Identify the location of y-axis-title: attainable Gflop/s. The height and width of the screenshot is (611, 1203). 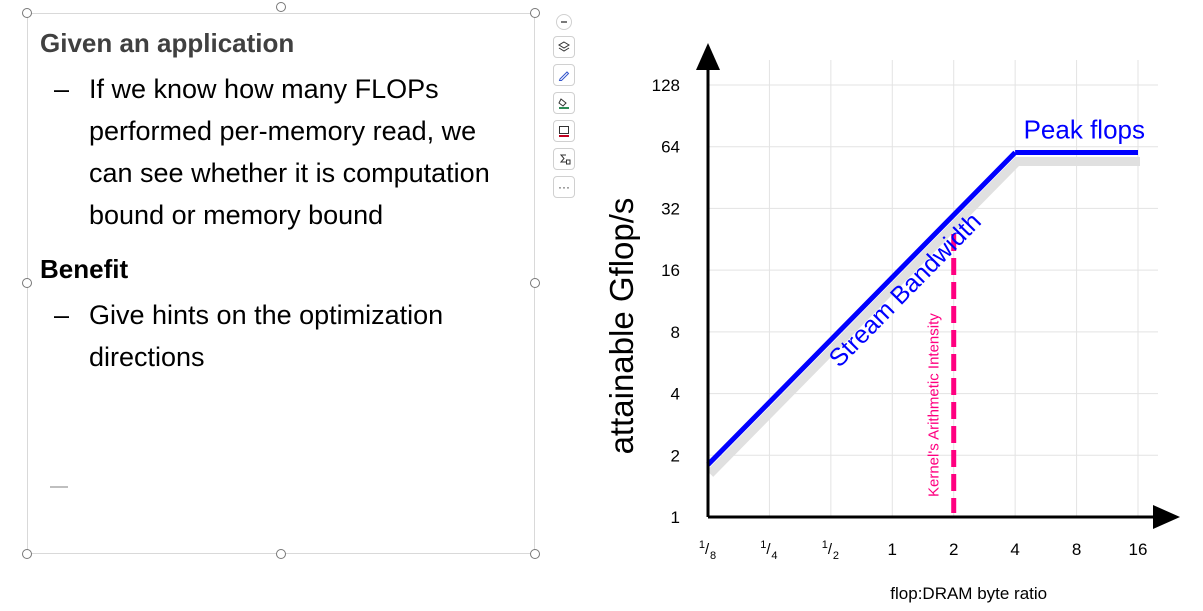
(621, 326).